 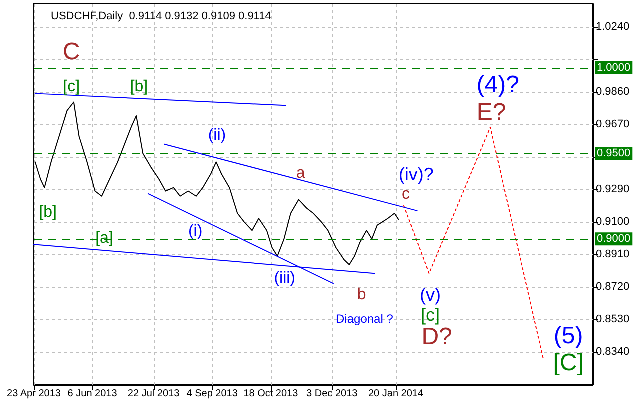 I want to click on x-tick-label: 18 Oct 2013, so click(x=271, y=394).